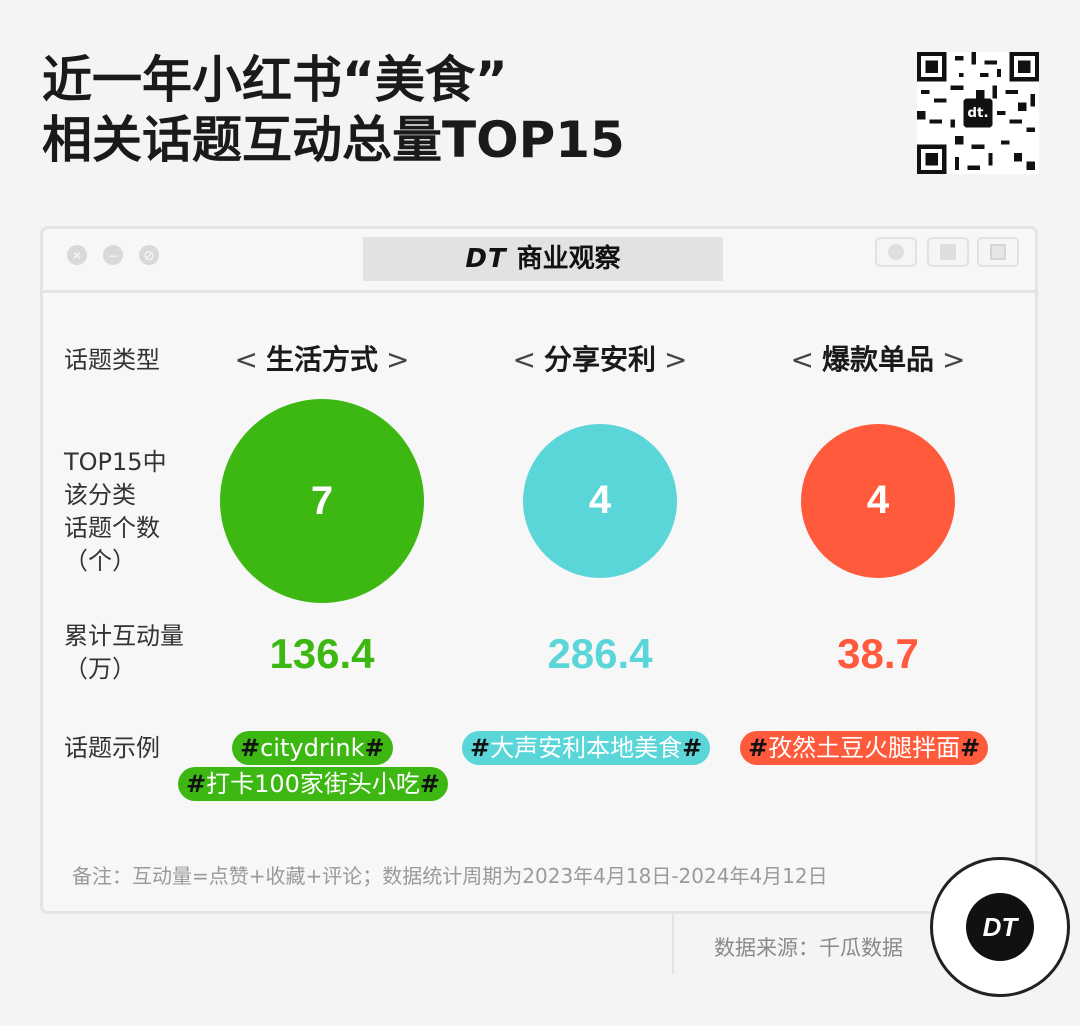  I want to click on source-tab, so click(812, 944).